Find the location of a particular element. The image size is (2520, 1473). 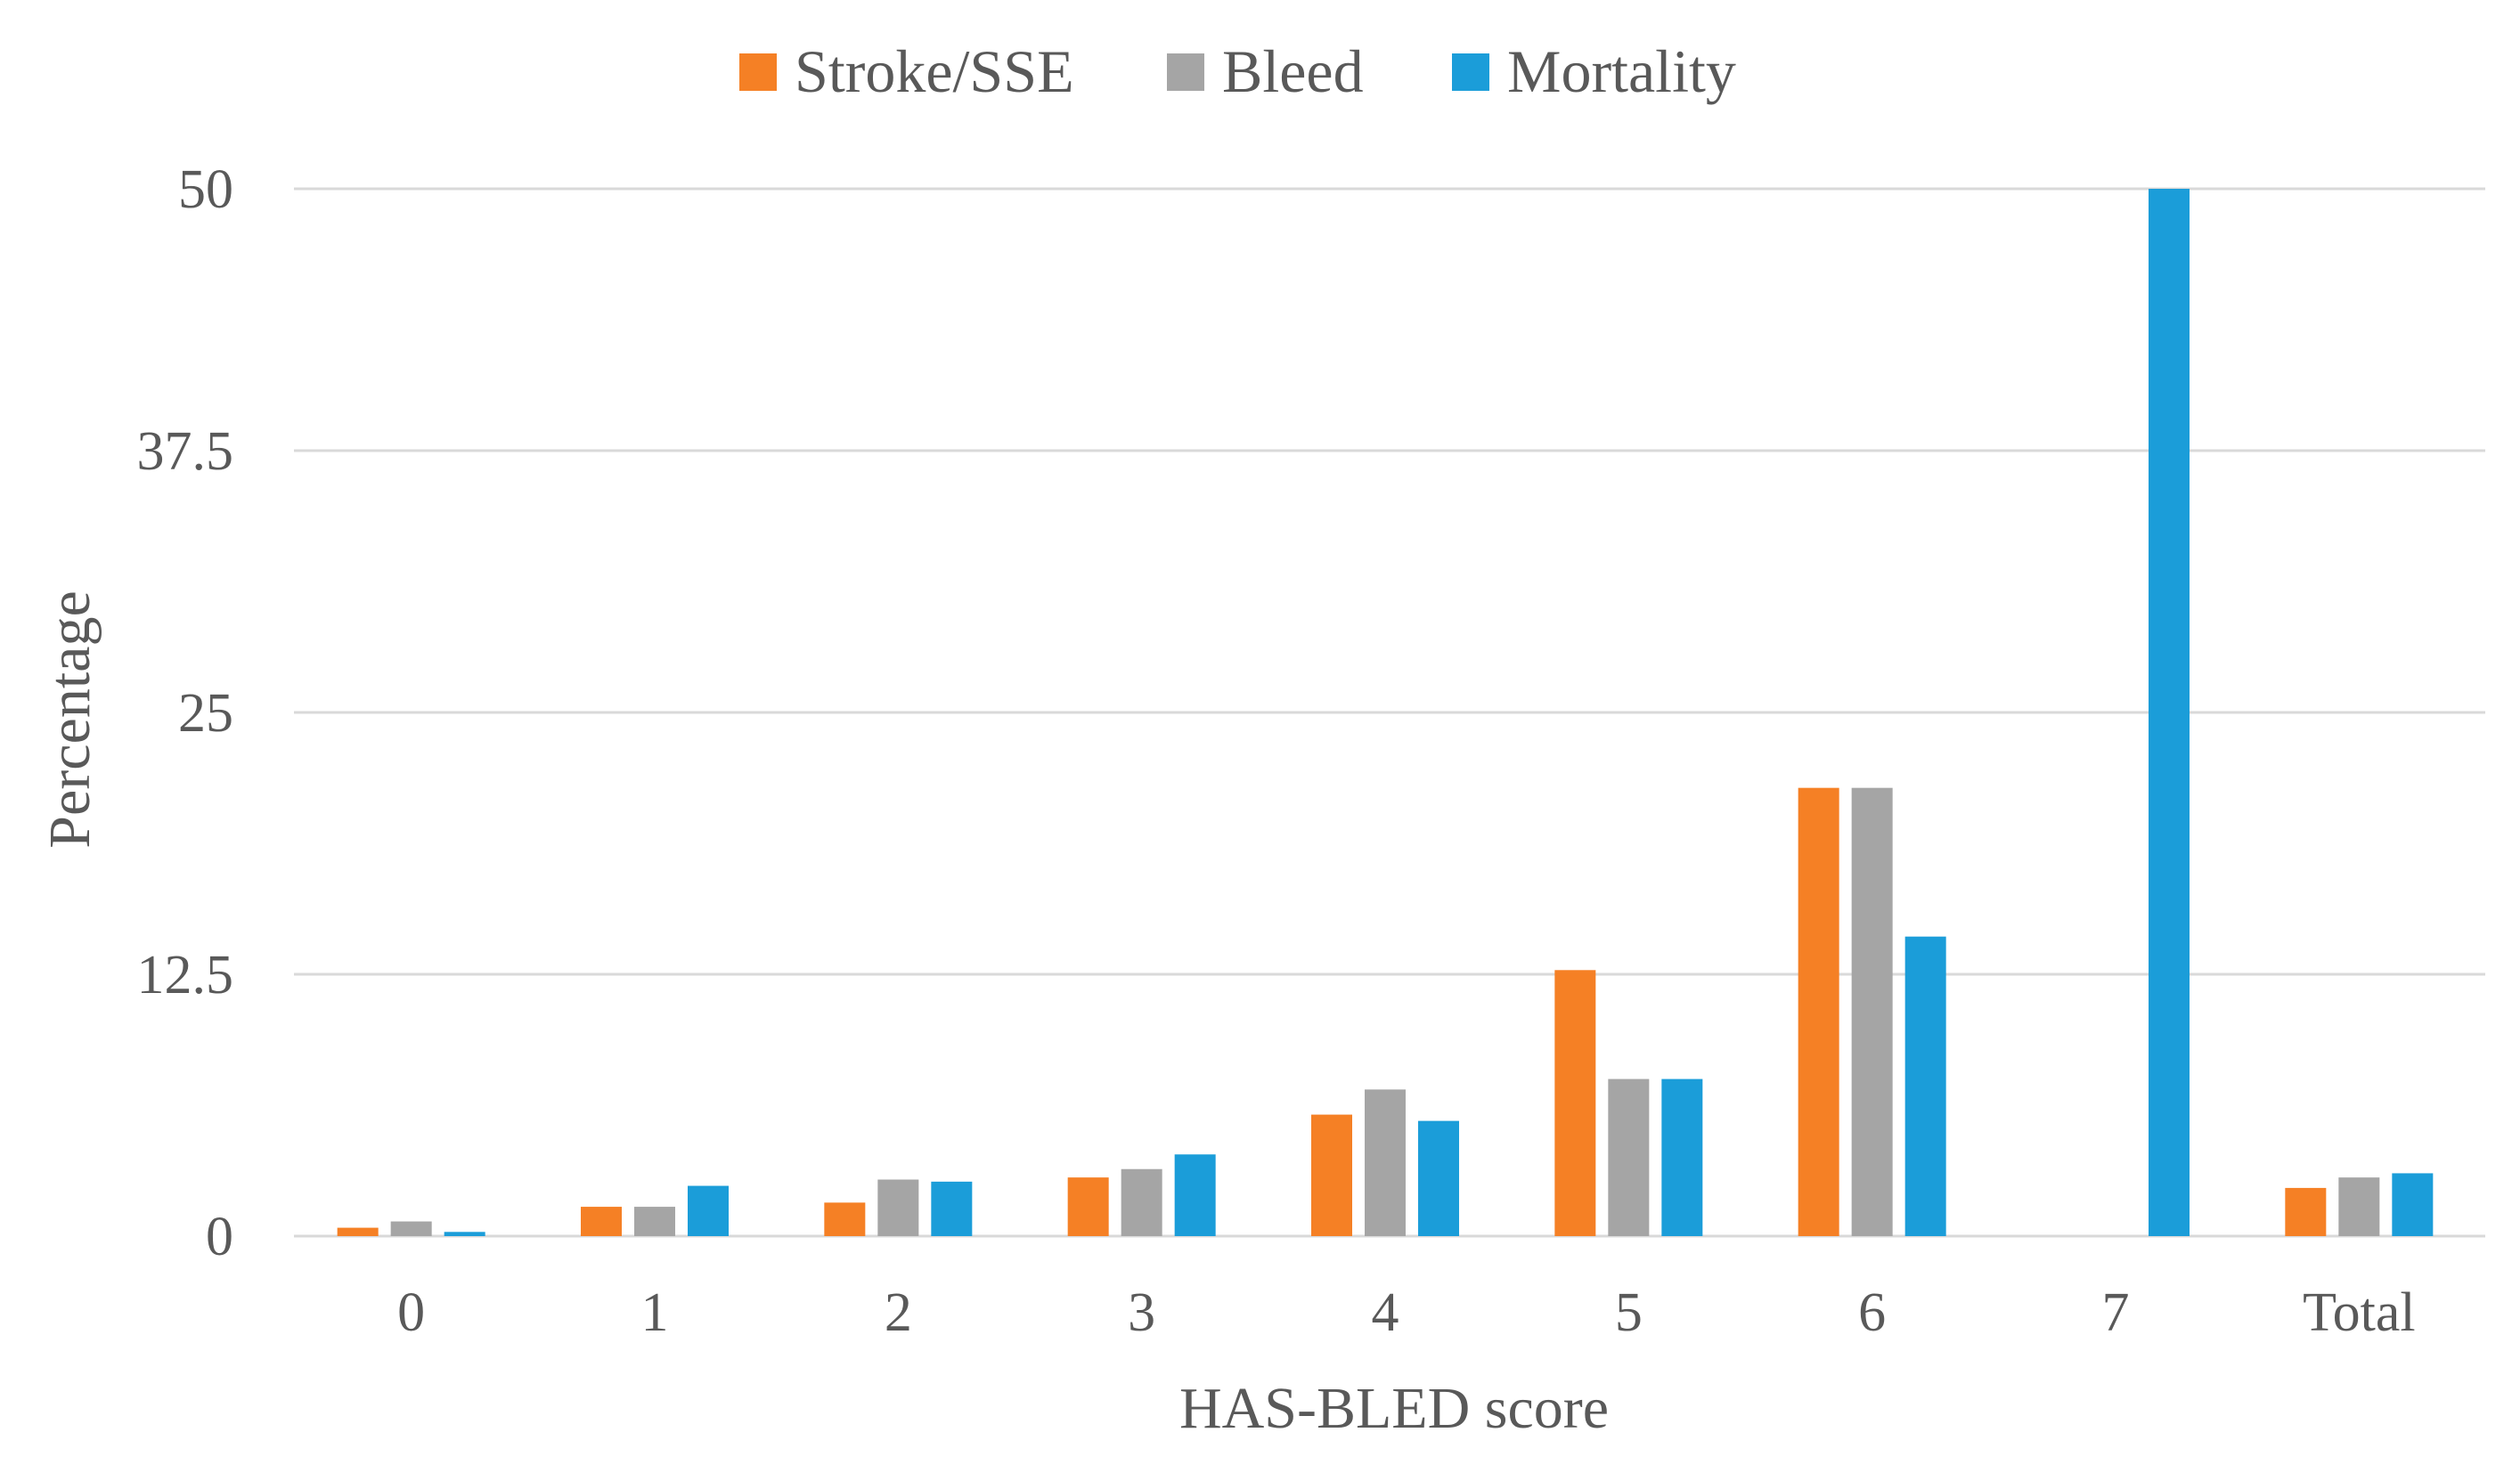

bar-mortality-total is located at coordinates (2413, 1204).